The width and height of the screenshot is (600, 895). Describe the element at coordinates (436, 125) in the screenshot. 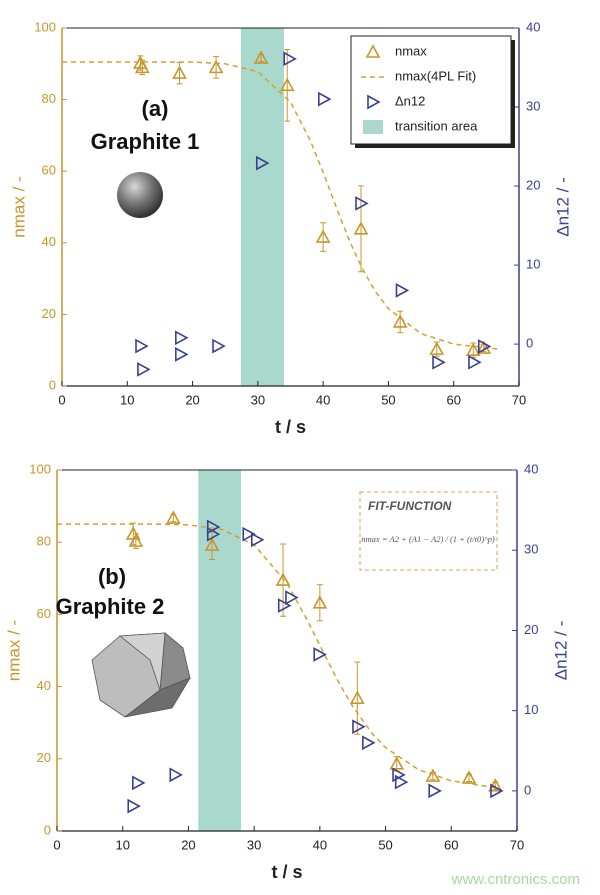

I see `legend-label: transition area` at that location.